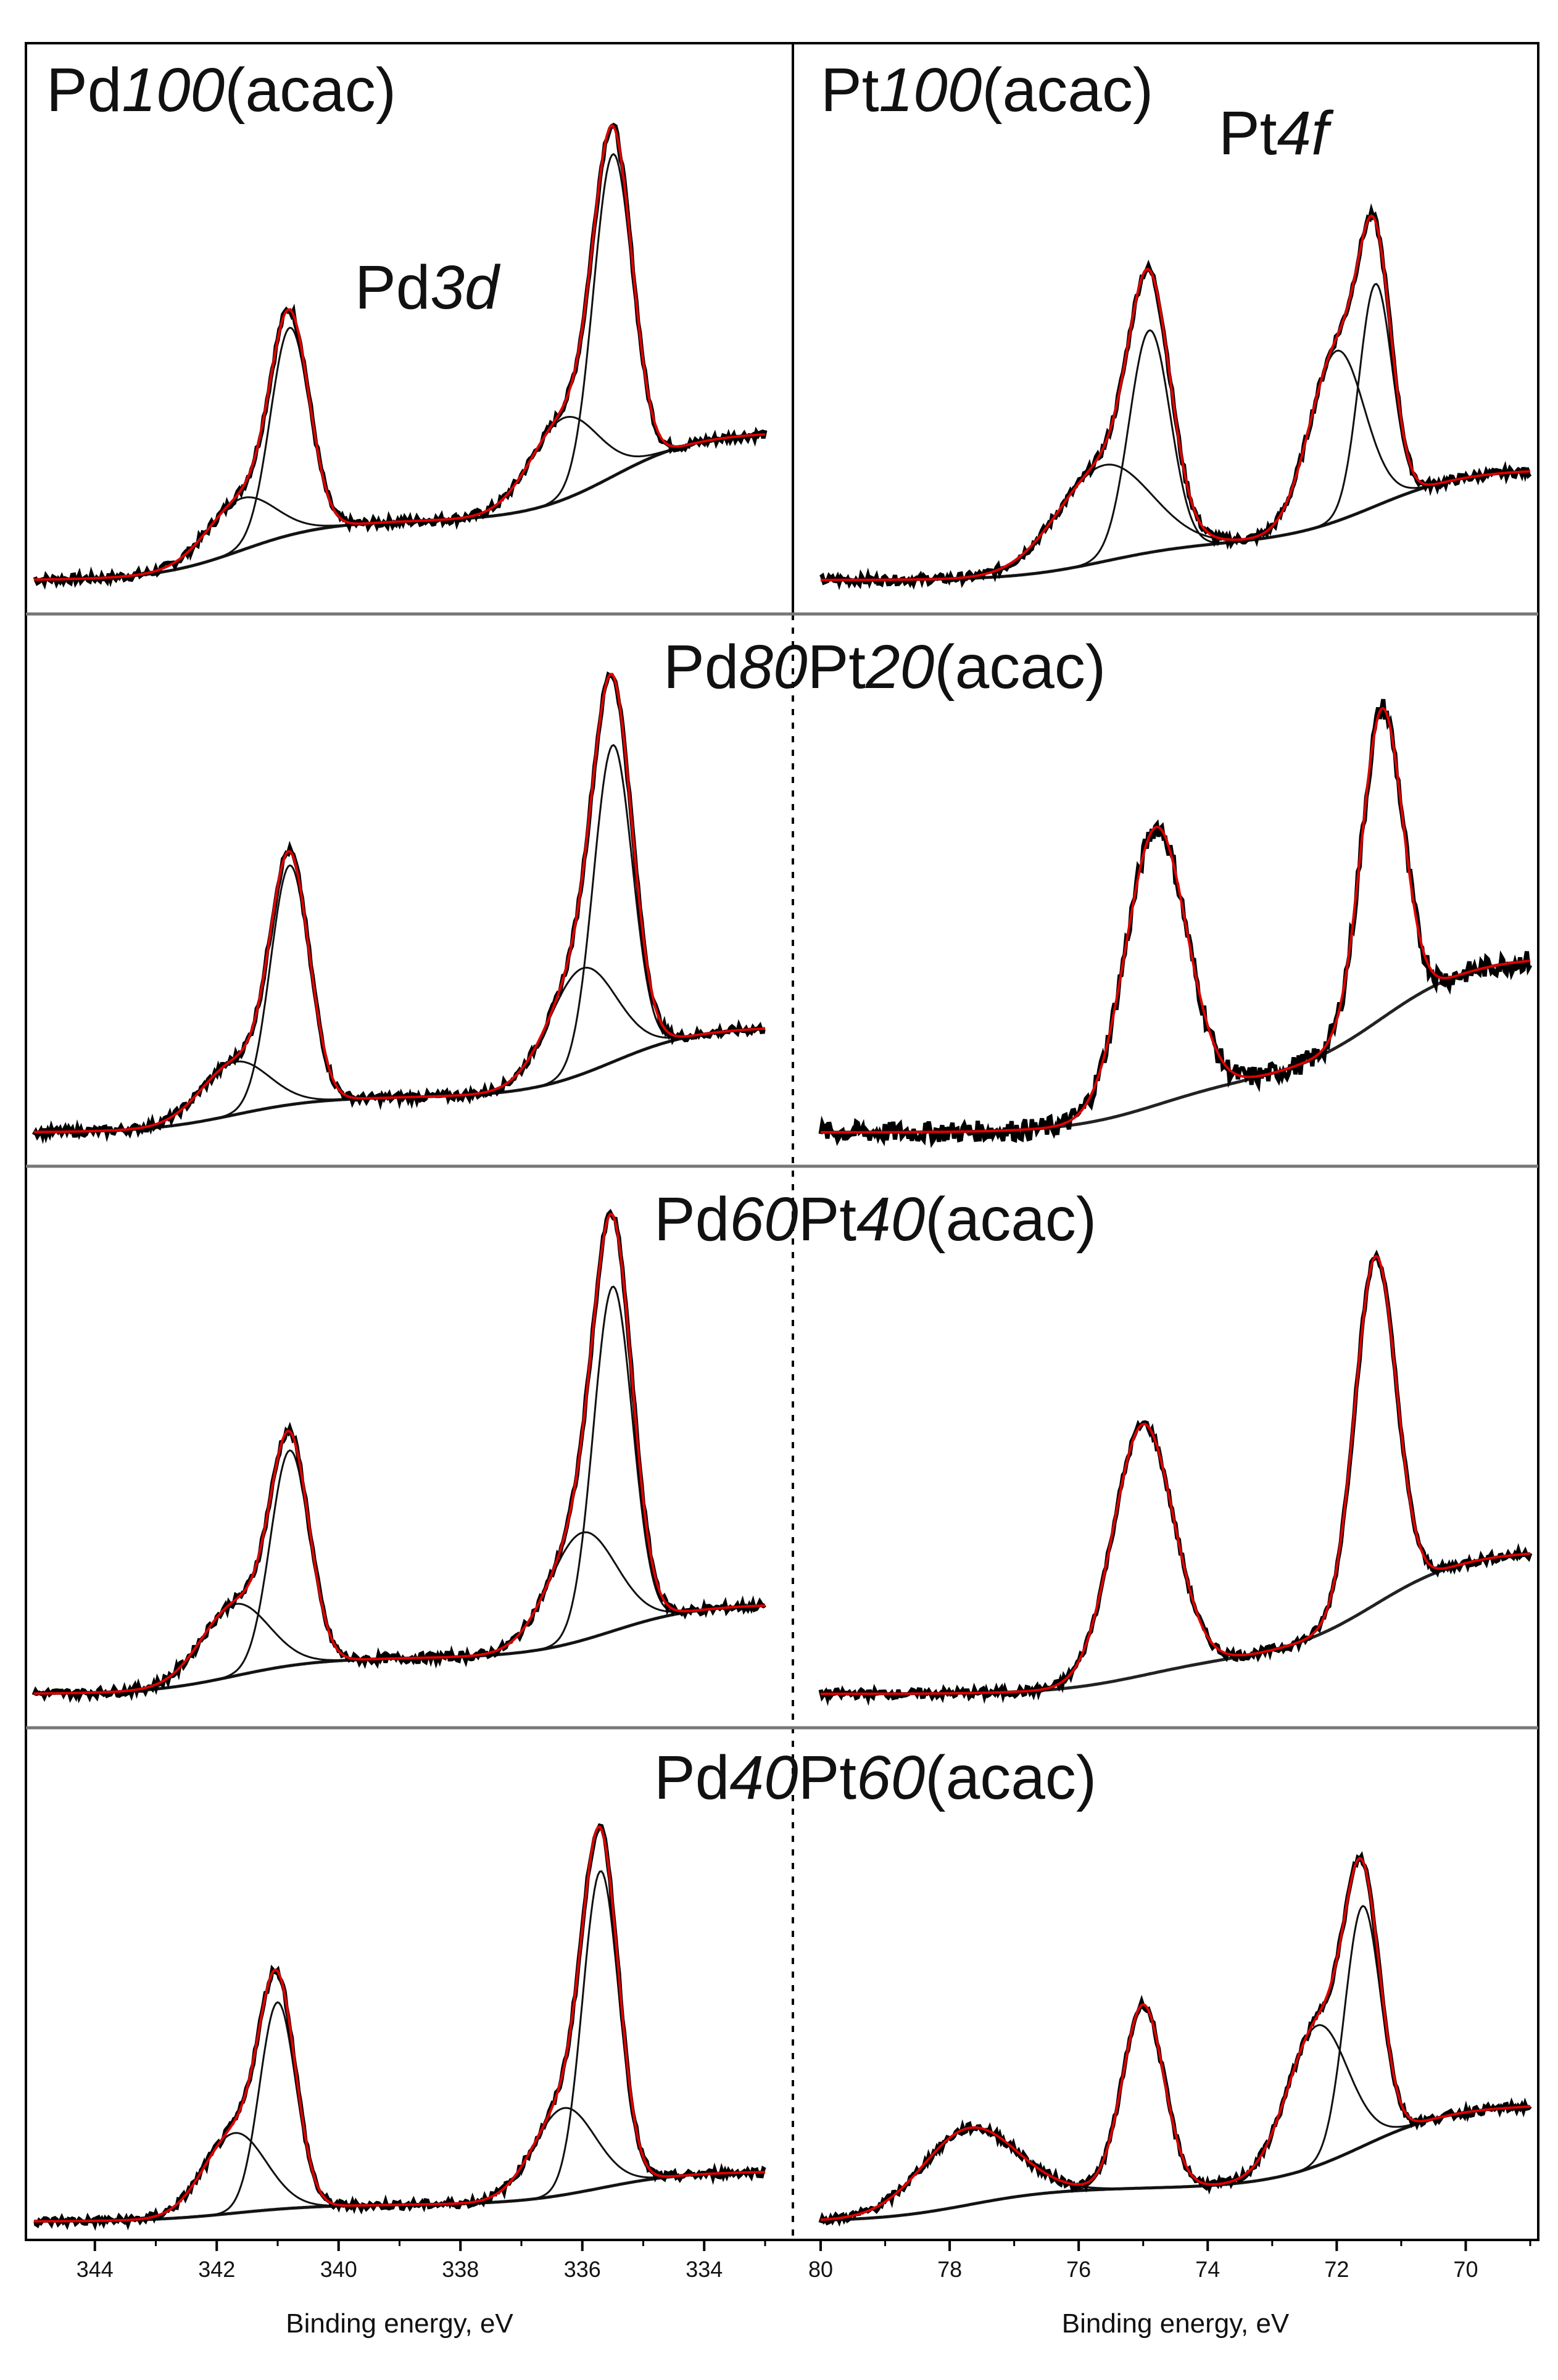 The image size is (1558, 2380). I want to click on pt-x-axis: 80 78 76 74 72 70 Binding energy, eV, so click(1169, 2289).